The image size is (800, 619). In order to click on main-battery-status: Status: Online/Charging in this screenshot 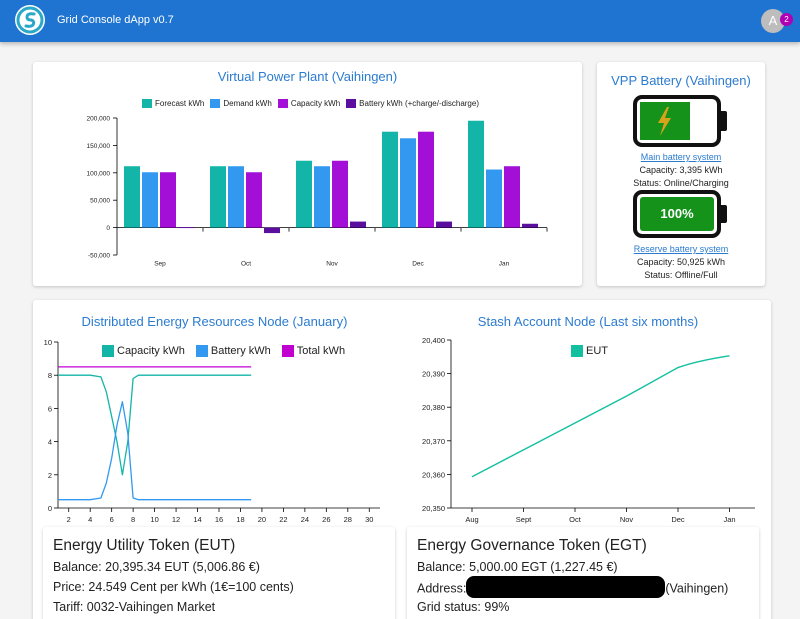, I will do `click(681, 183)`.